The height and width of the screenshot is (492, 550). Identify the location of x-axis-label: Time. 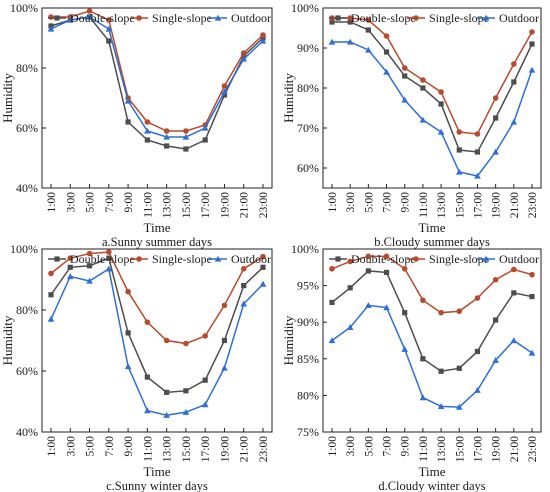
(157, 471).